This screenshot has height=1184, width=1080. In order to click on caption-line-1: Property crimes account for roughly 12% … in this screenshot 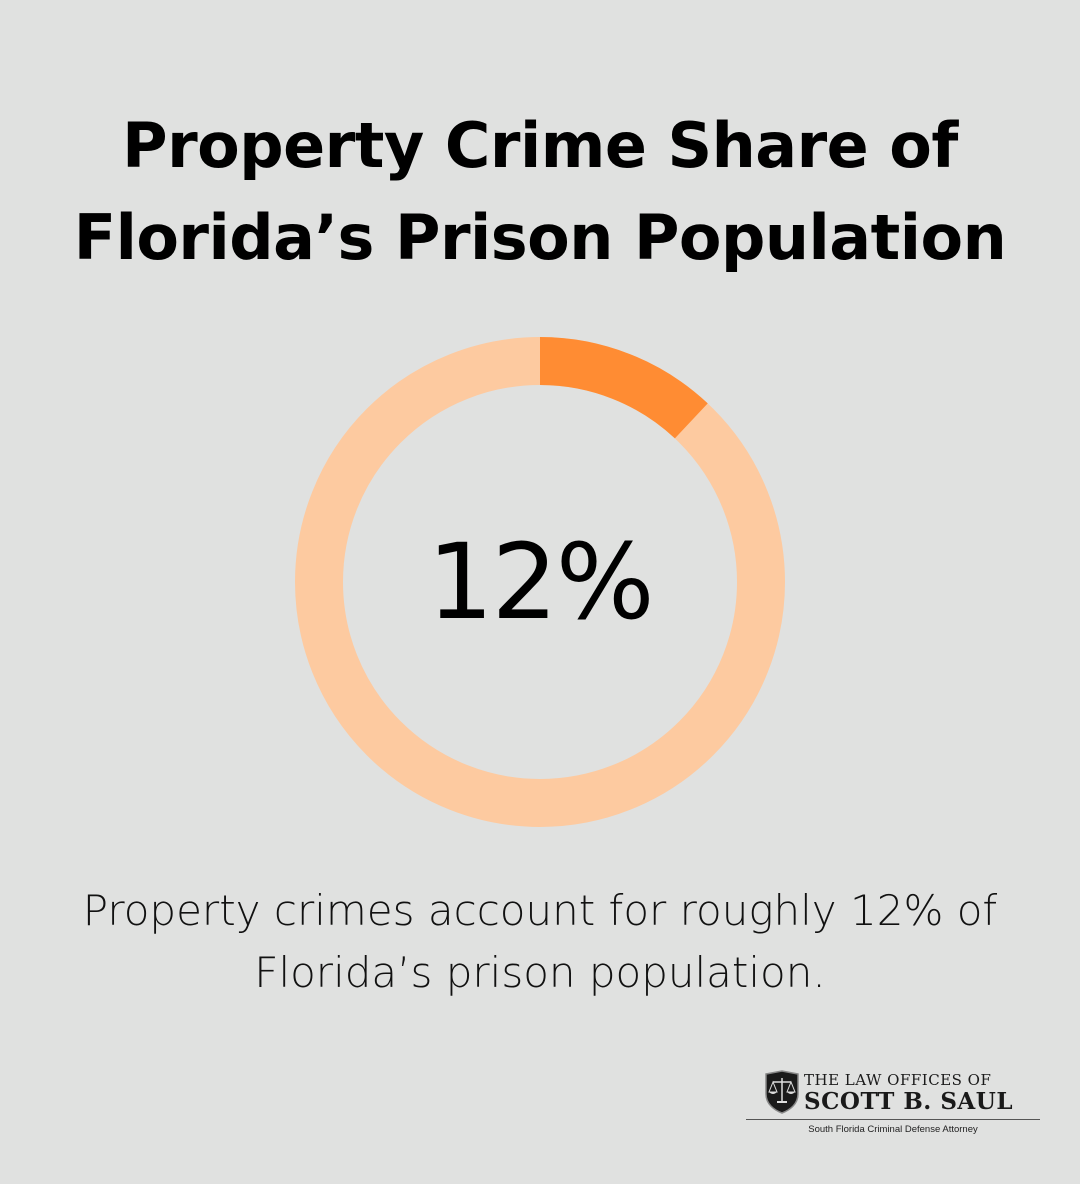, I will do `click(540, 910)`.